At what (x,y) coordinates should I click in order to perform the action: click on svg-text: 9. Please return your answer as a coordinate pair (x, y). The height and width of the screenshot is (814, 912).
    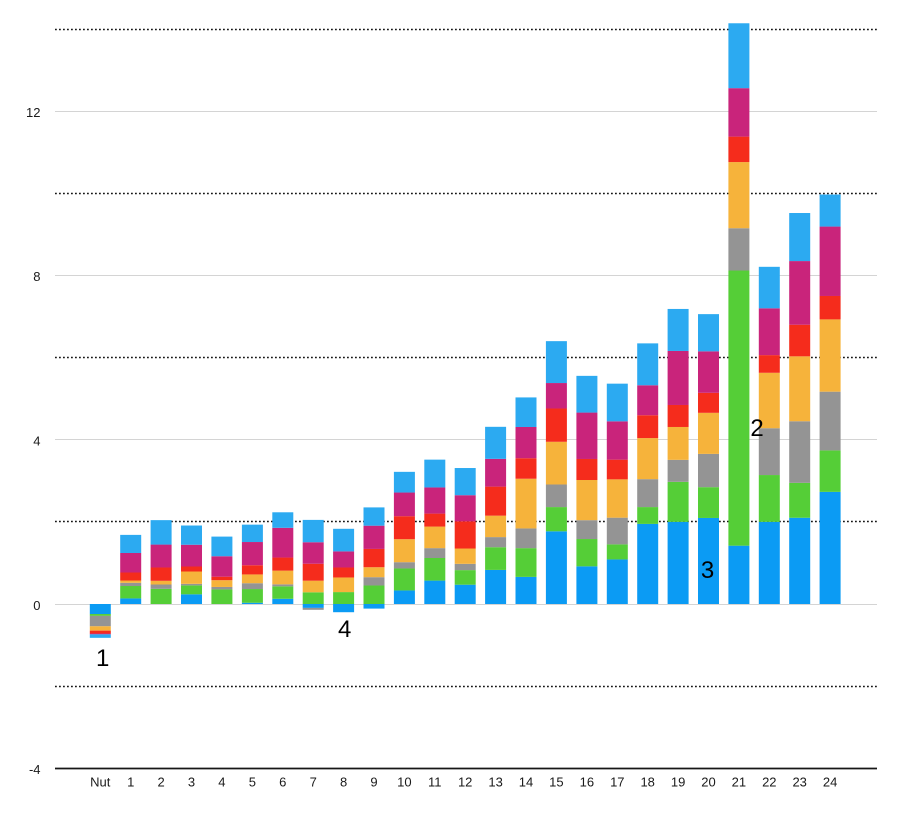
    Looking at the image, I should click on (373, 782).